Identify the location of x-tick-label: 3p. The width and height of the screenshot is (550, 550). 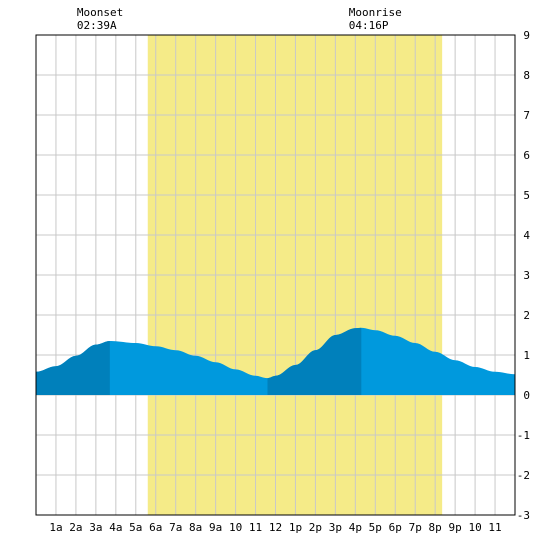
(335, 527).